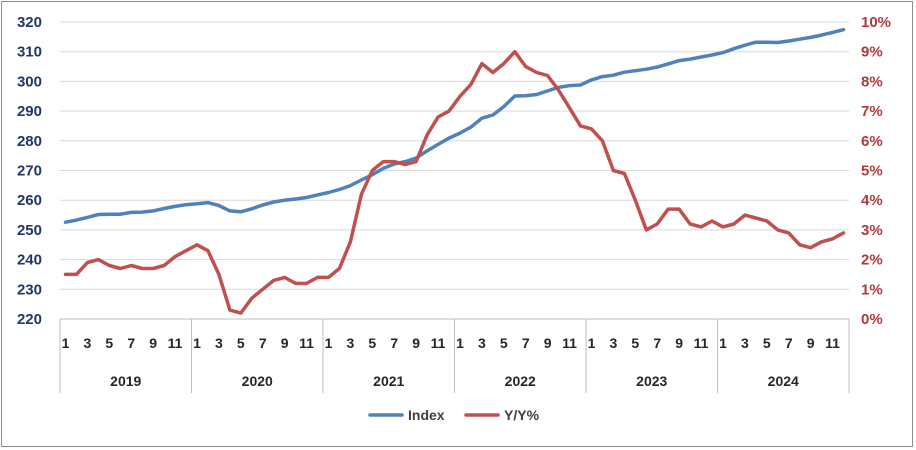 Image resolution: width=916 pixels, height=450 pixels. Describe the element at coordinates (872, 230) in the screenshot. I see `right-tick-label: 3%` at that location.